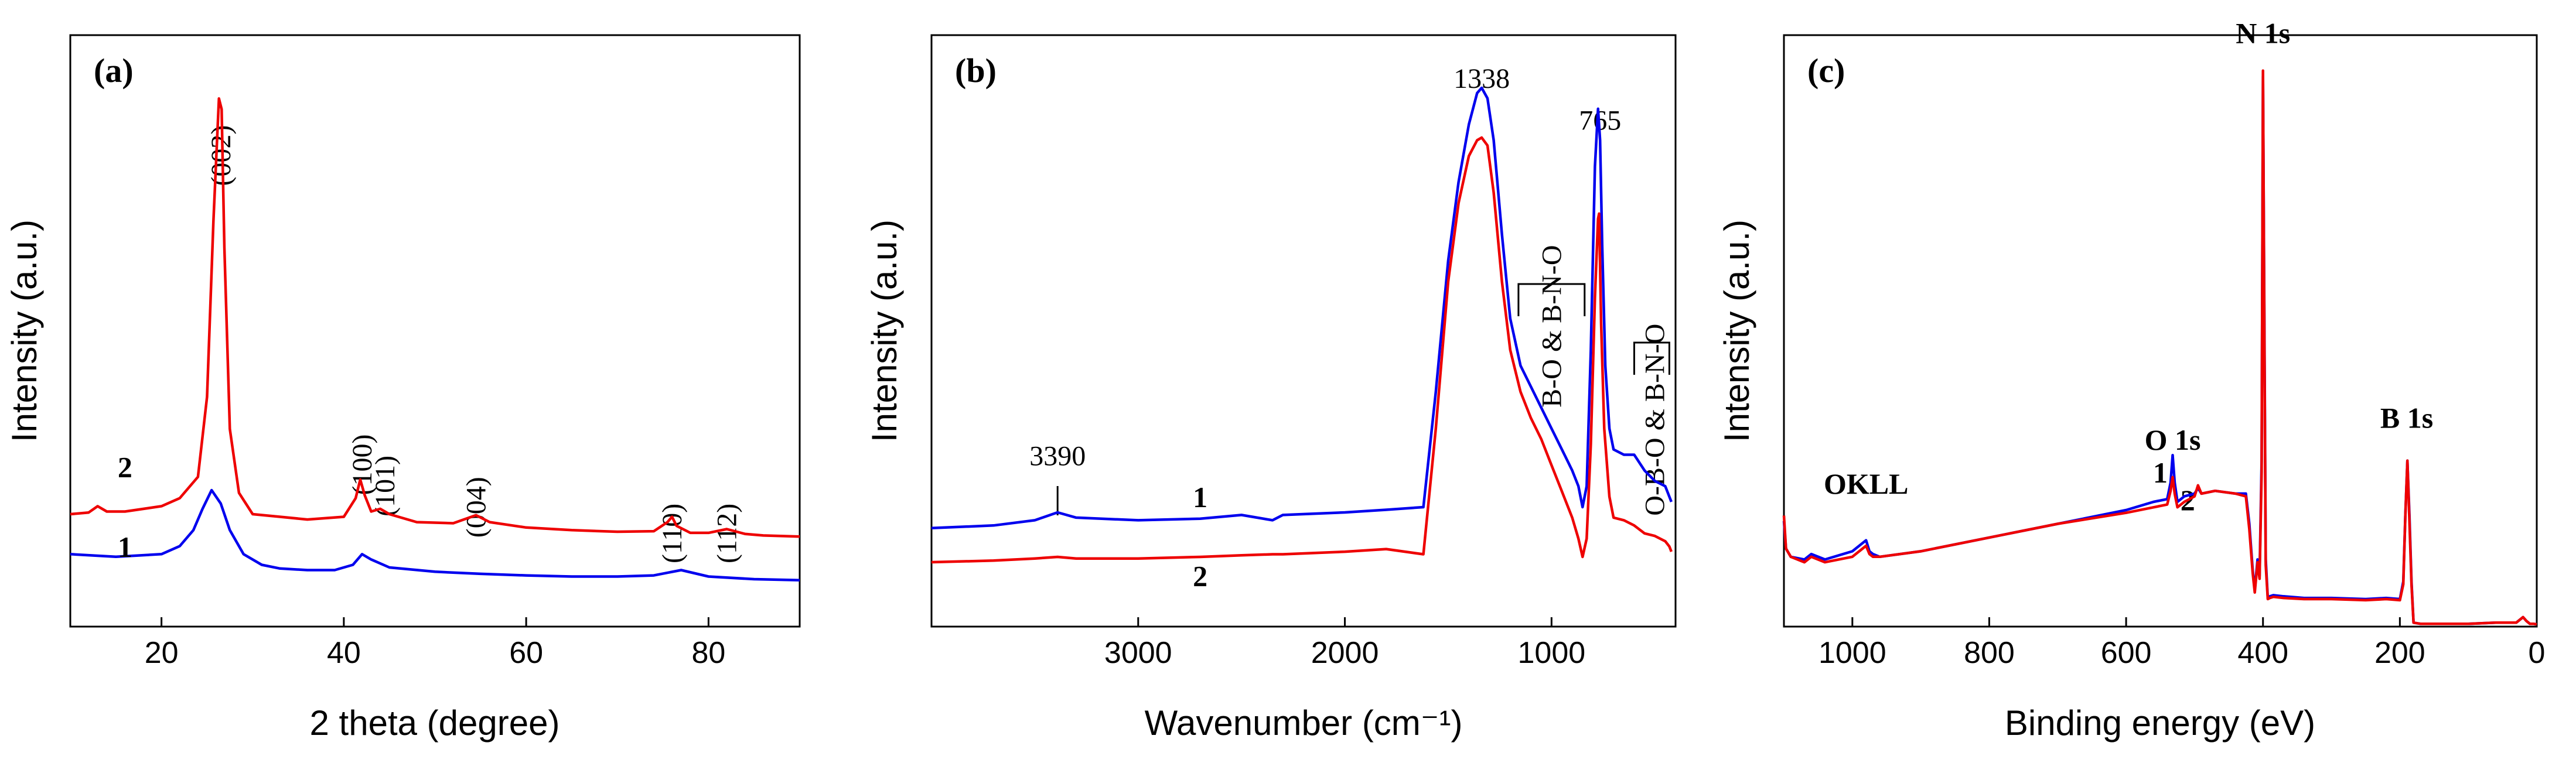  I want to click on peak-annotation: (110), so click(672, 533).